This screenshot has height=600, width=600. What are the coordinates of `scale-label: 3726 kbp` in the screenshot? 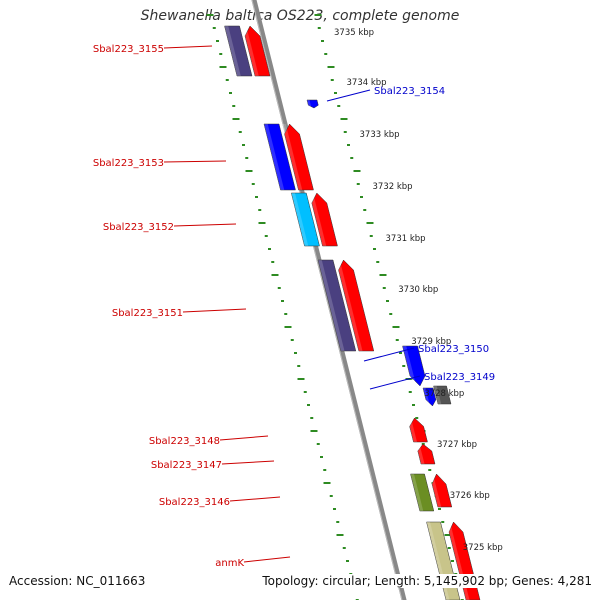 It's located at (470, 496).